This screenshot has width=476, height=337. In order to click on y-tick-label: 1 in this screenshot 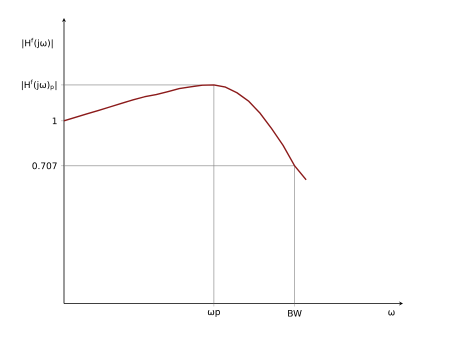, I will do `click(54, 121)`.